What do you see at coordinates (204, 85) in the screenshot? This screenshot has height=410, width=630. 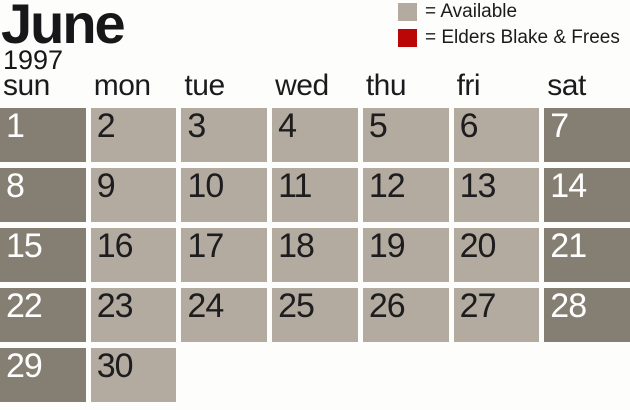 I see `weekday-header-tue: tue` at bounding box center [204, 85].